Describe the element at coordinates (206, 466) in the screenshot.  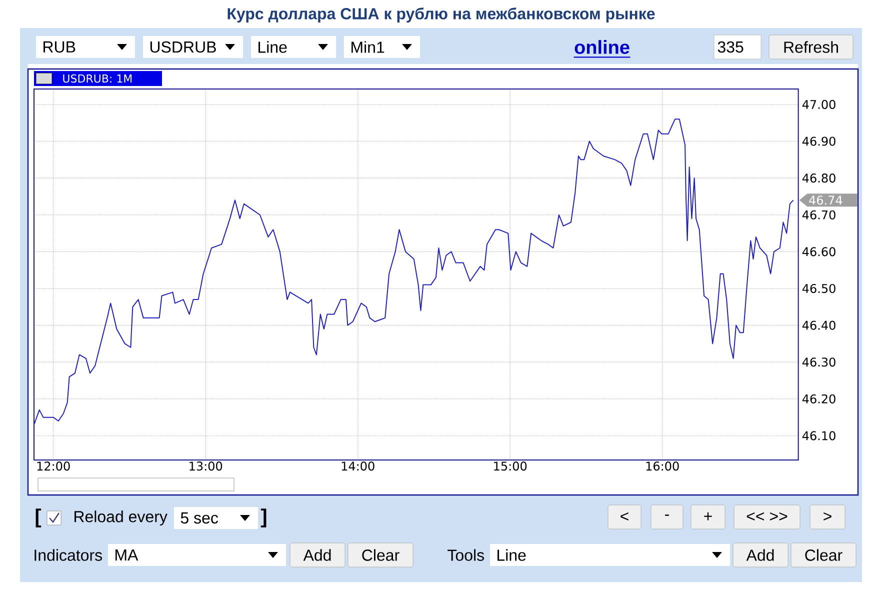
I see `x-tick-label: 13:00` at that location.